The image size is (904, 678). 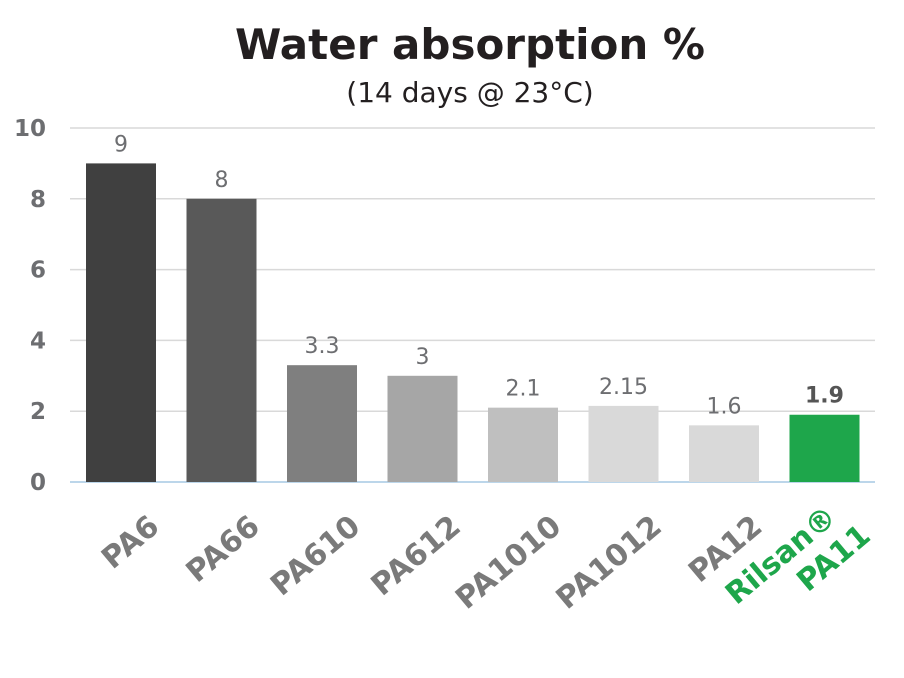 I want to click on x-tick-label: PA6, so click(x=130, y=543).